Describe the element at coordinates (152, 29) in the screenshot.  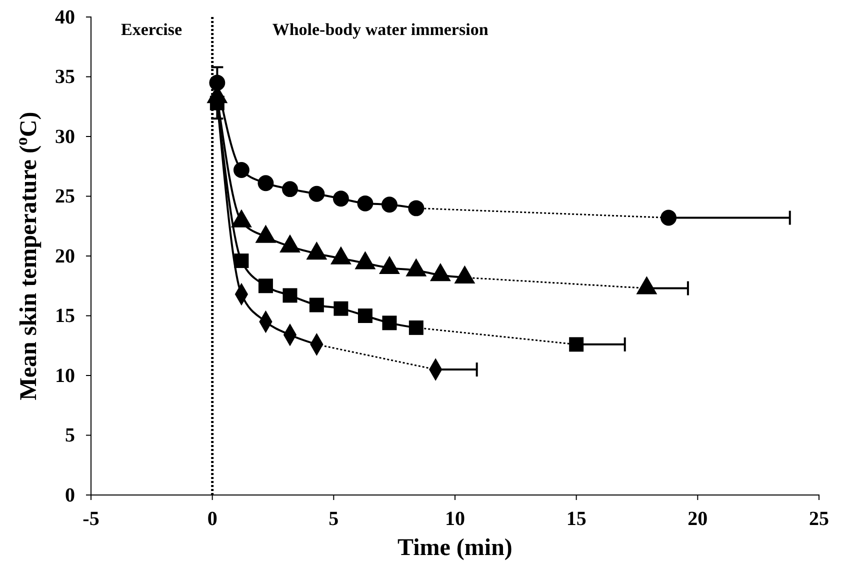
I see `annotation: Exercise` at that location.